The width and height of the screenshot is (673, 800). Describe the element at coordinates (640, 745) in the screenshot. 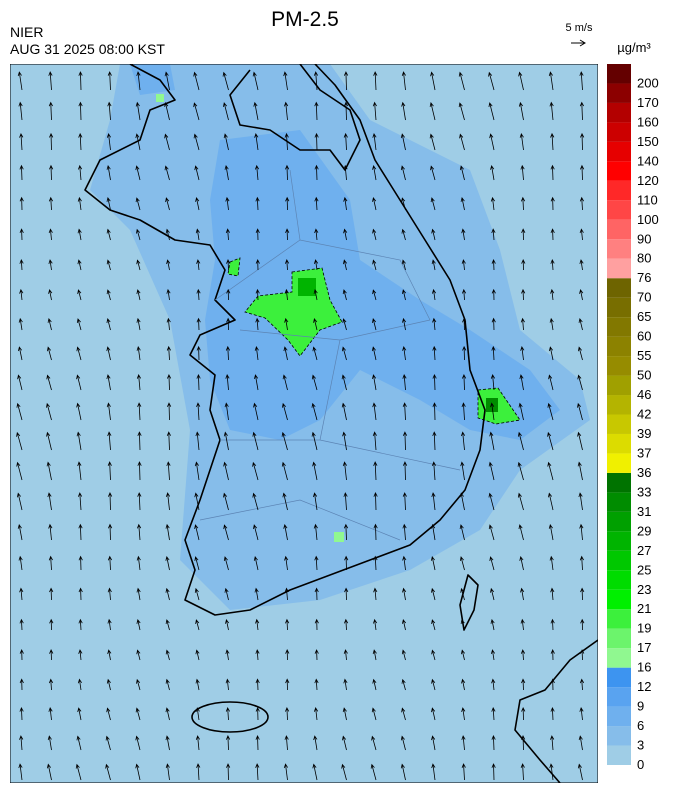

I see `colorbar-label: 3` at that location.